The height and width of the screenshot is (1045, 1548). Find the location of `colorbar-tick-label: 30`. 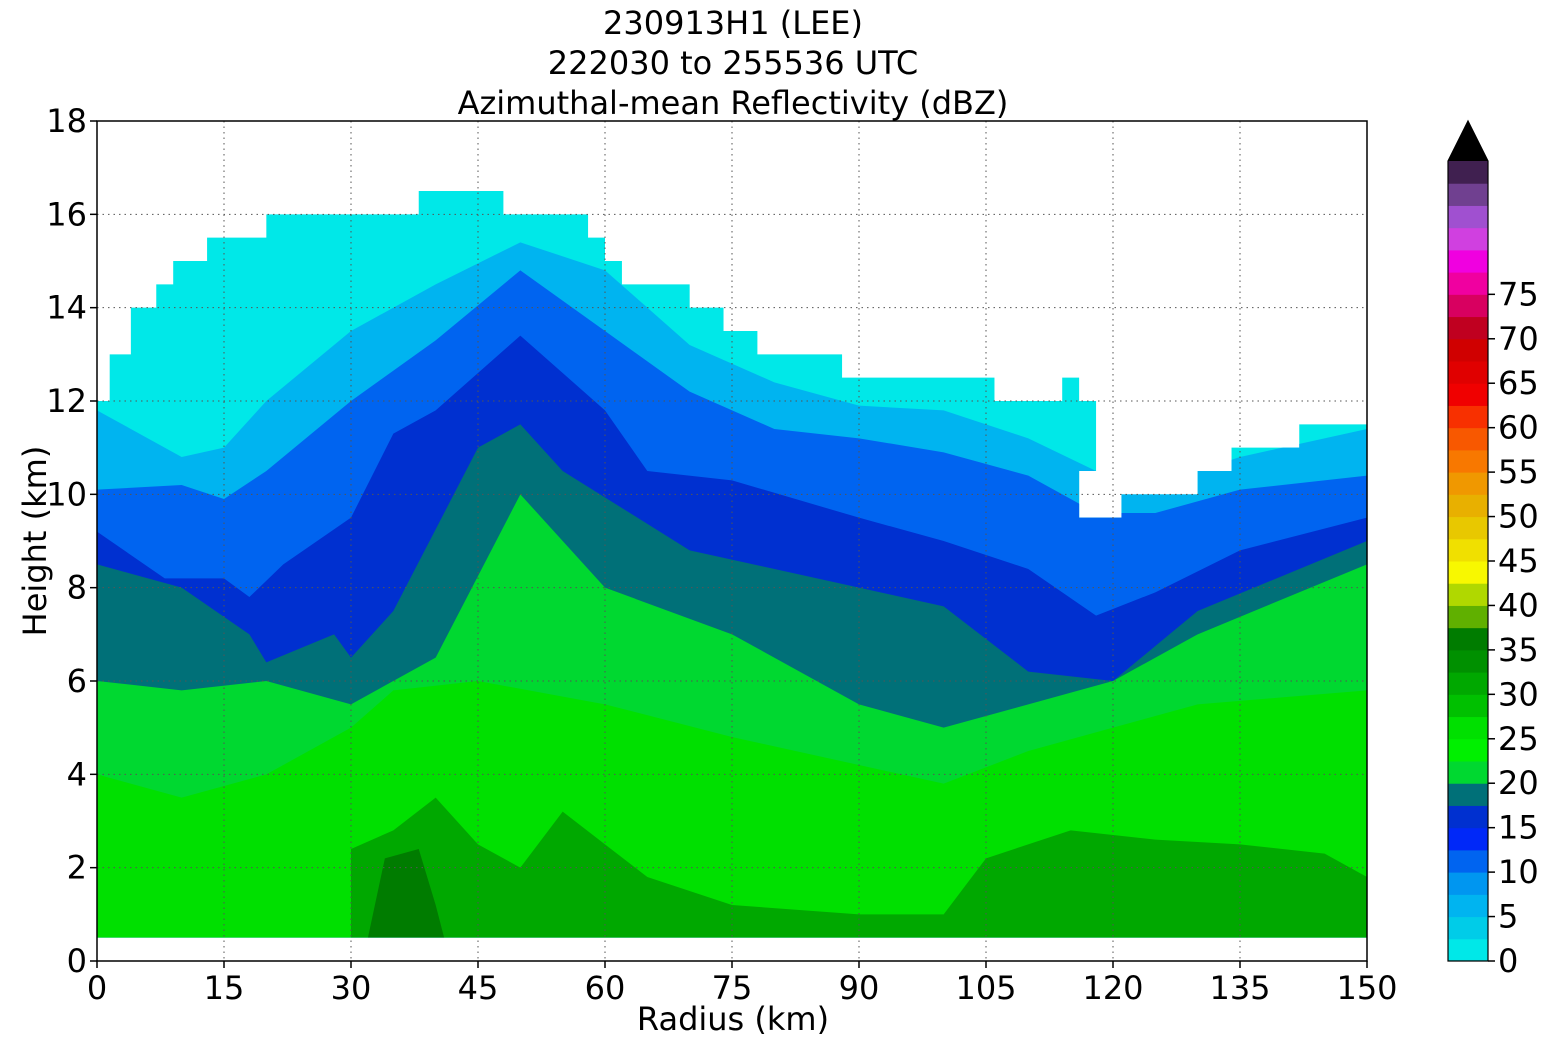

colorbar-tick-label: 30 is located at coordinates (1518, 694).